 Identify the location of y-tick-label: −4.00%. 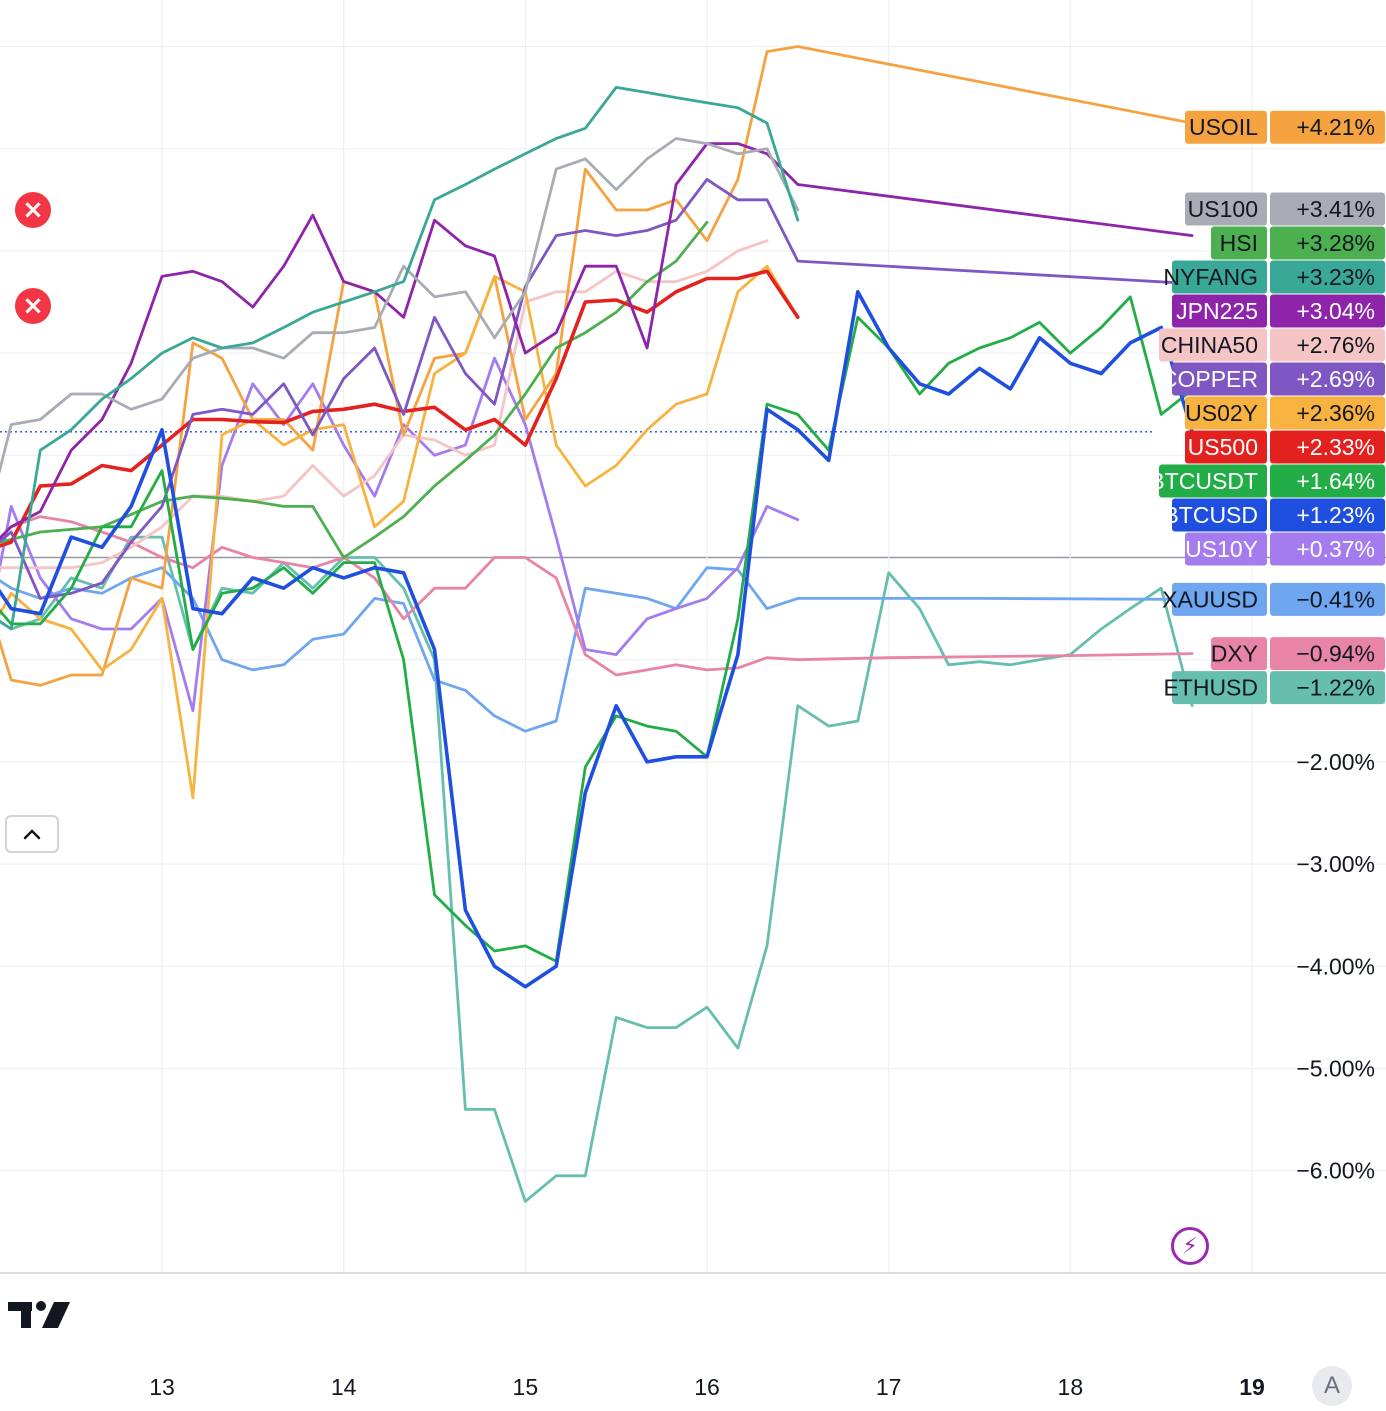
(1335, 966).